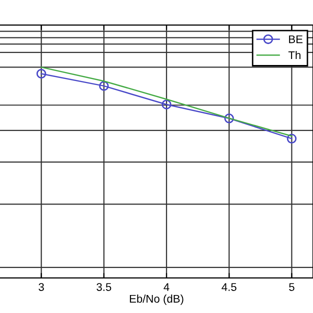 The height and width of the screenshot is (313, 313). I want to click on x-tick-label: 3, so click(41, 287).